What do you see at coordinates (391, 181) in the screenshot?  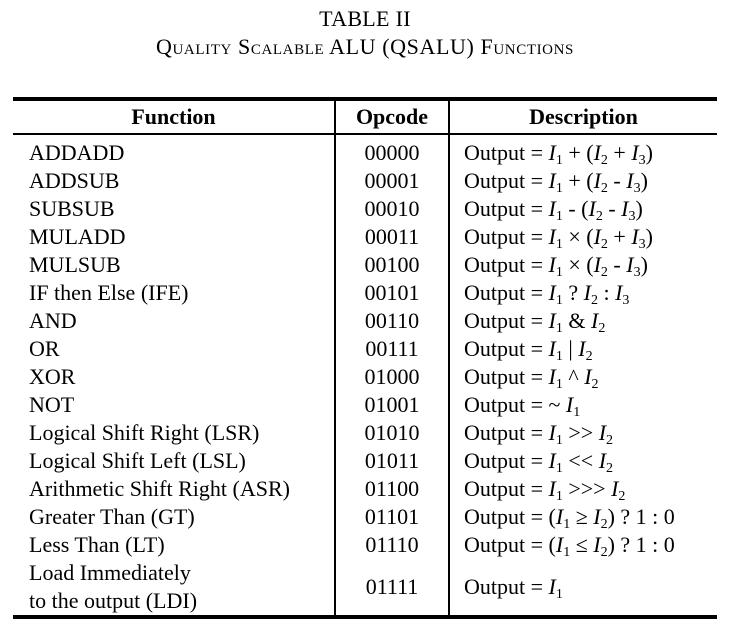 I see `opcode-cell: 00001` at bounding box center [391, 181].